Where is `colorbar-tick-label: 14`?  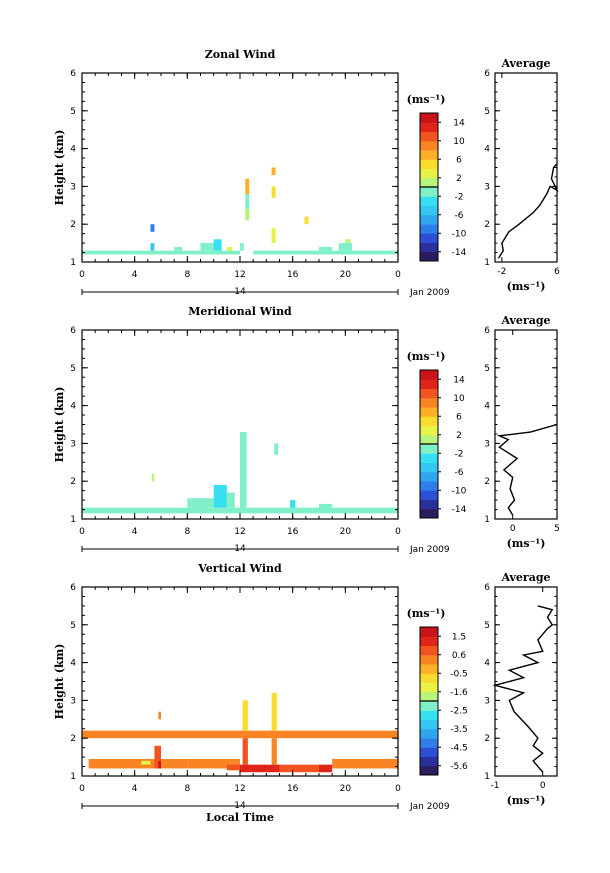
colorbar-tick-label: 14 is located at coordinates (459, 380).